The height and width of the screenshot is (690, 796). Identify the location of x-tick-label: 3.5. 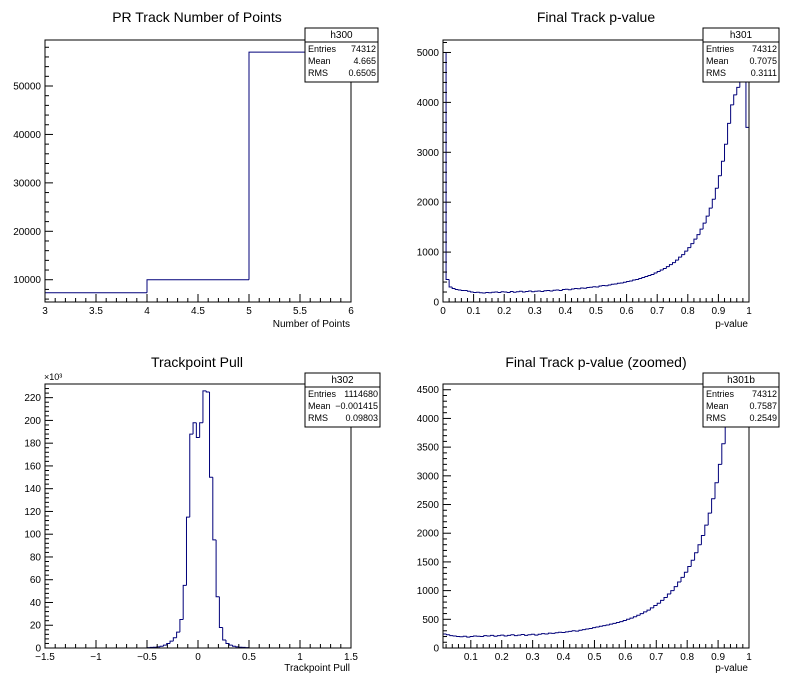
(96, 311).